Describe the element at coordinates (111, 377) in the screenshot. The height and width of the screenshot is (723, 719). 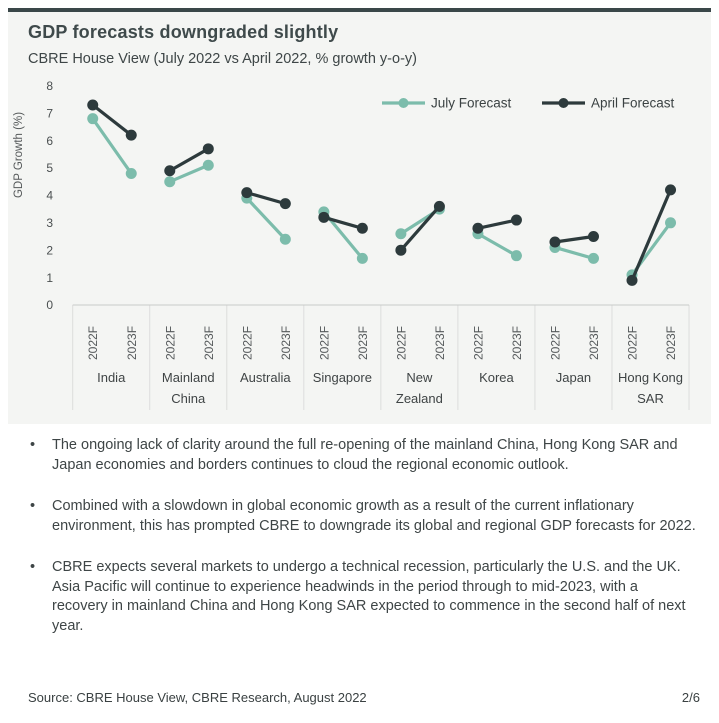
I see `category-label: India` at that location.